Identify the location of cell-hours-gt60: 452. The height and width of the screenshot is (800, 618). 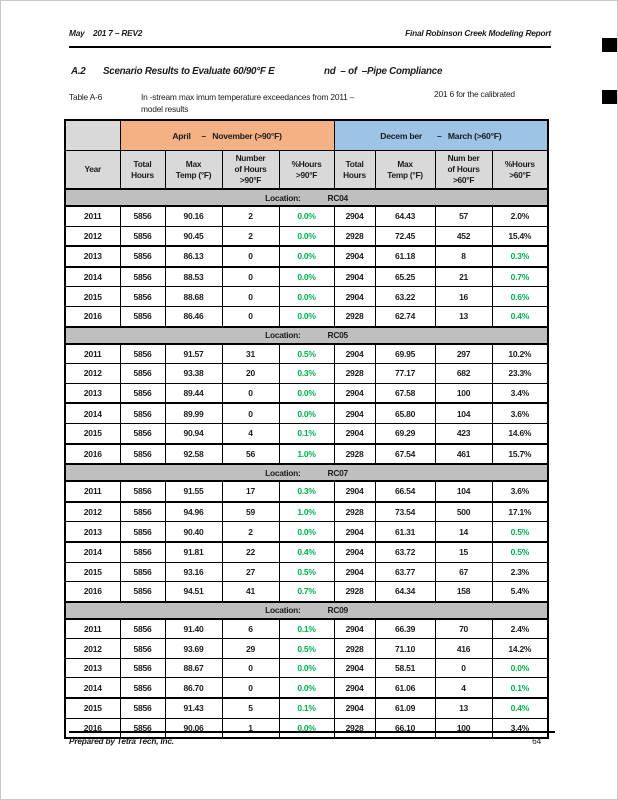
(463, 236).